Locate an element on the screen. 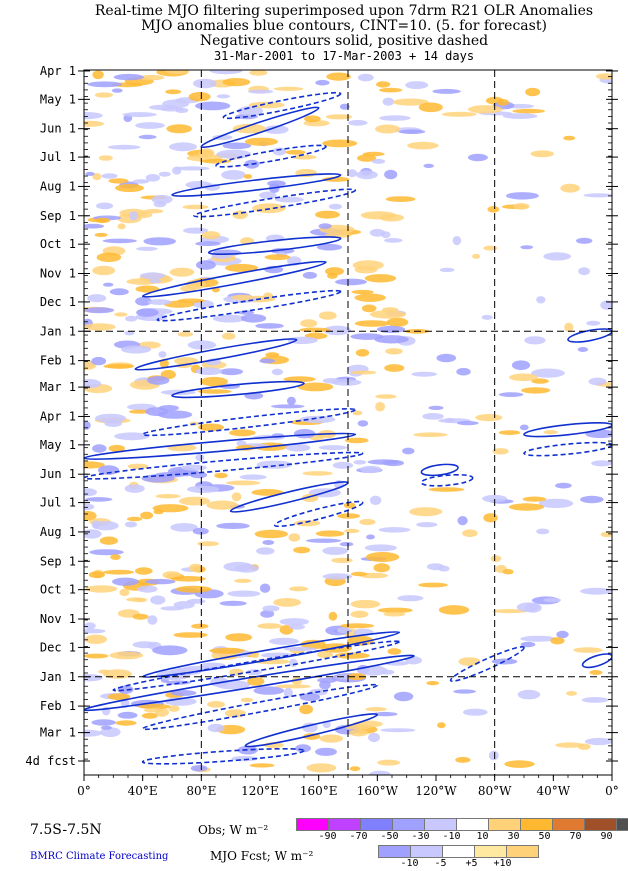  y-tick-label: Nov 1 is located at coordinates (58, 619).